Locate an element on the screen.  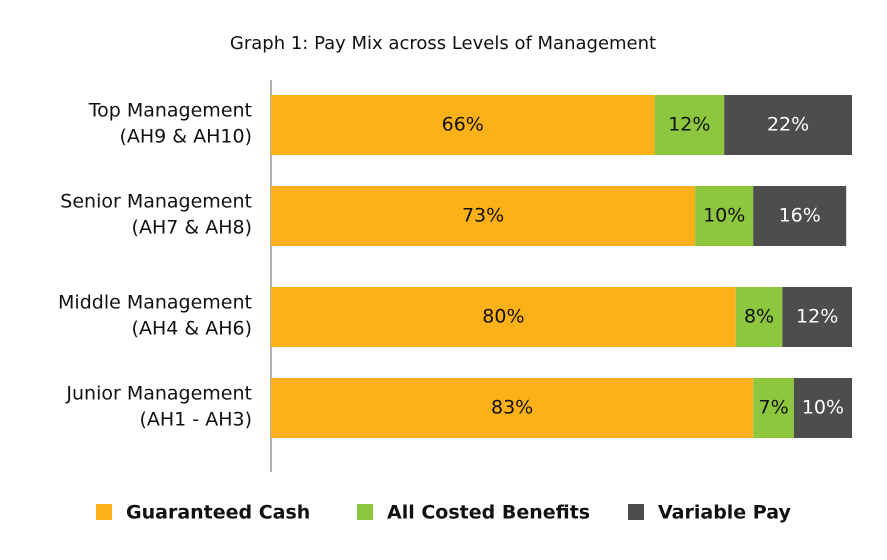
value-label: 7% is located at coordinates (773, 408).